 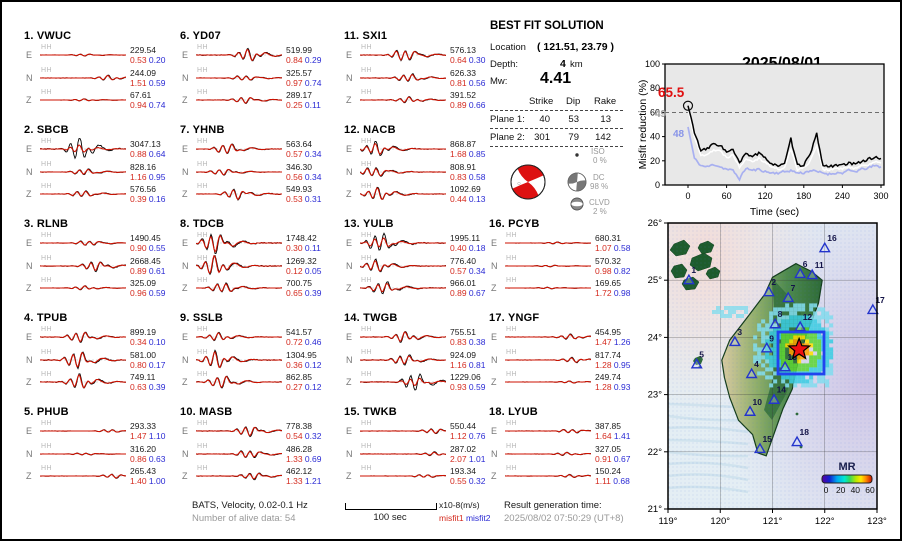 I want to click on misfit-values: 0.40 0.18, so click(x=468, y=248).